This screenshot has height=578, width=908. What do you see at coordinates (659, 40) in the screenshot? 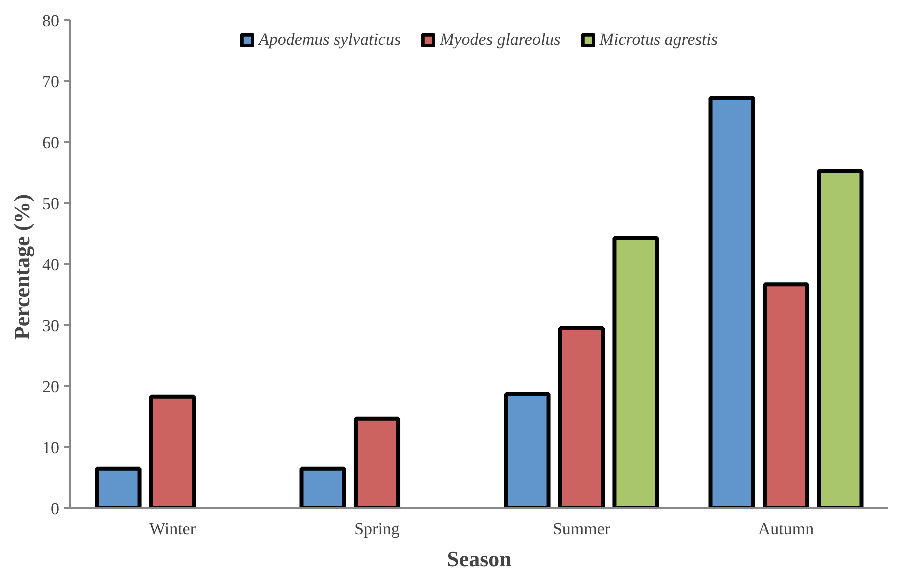
I see `legend-label: Microtus agrestis` at bounding box center [659, 40].